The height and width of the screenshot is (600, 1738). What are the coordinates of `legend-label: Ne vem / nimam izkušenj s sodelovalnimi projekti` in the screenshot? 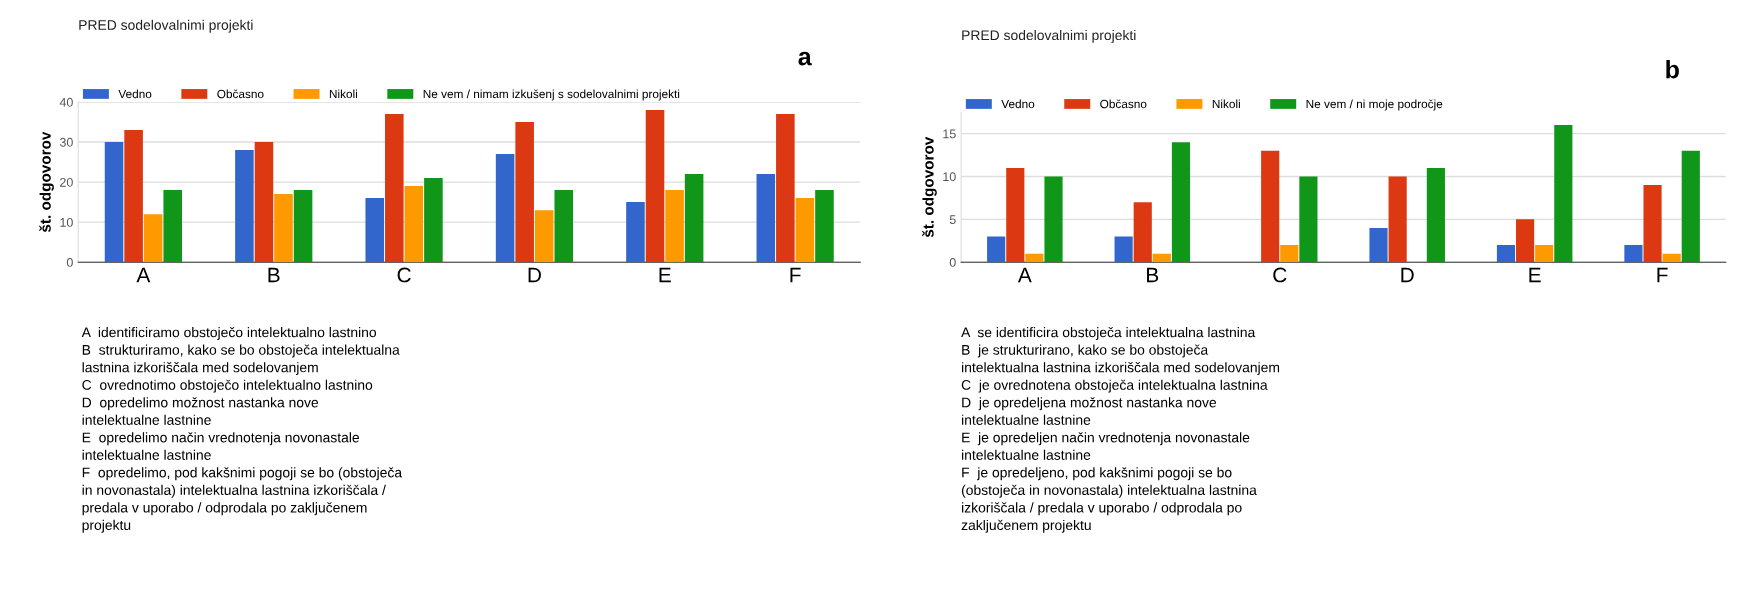 It's located at (551, 95).